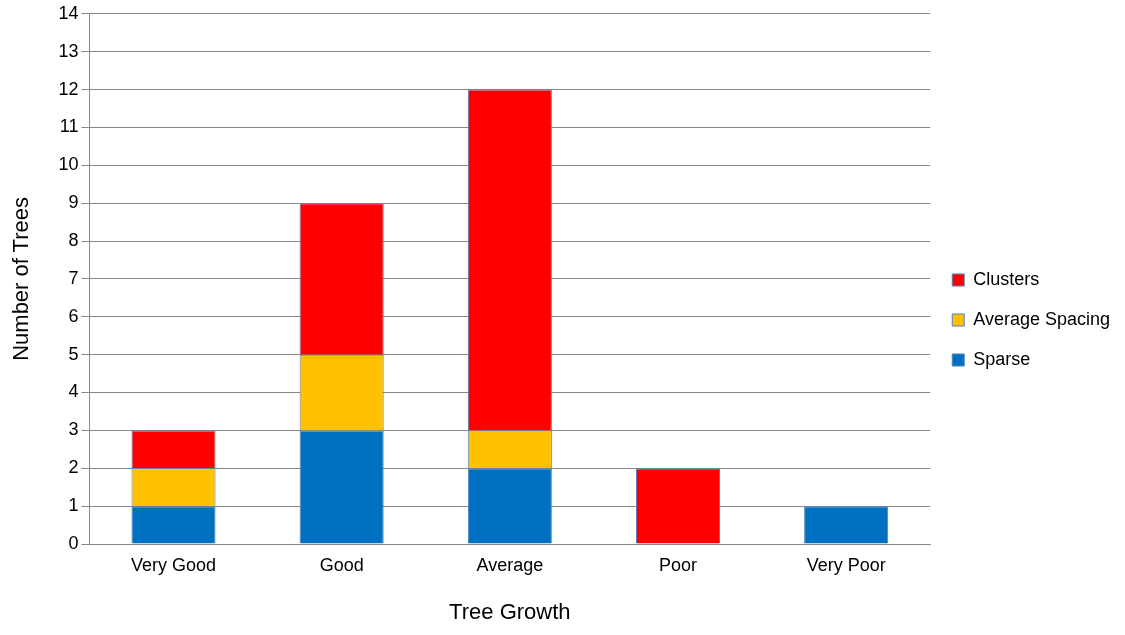 The width and height of the screenshot is (1125, 635). What do you see at coordinates (1002, 358) in the screenshot?
I see `legend-label: Sparse` at bounding box center [1002, 358].